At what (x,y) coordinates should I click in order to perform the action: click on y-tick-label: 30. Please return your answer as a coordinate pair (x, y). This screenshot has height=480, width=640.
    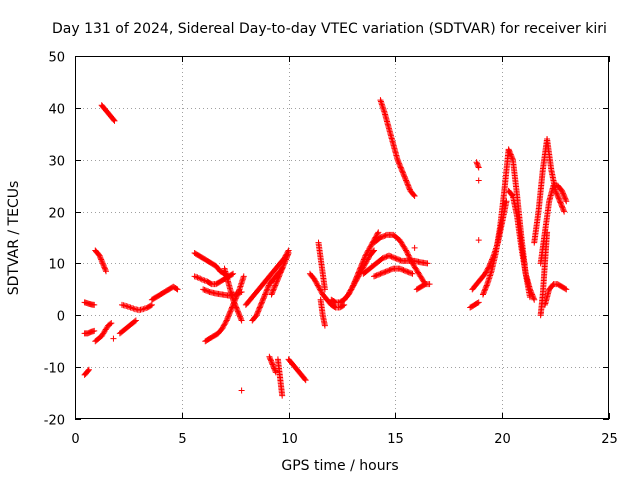
    Looking at the image, I should click on (56, 162).